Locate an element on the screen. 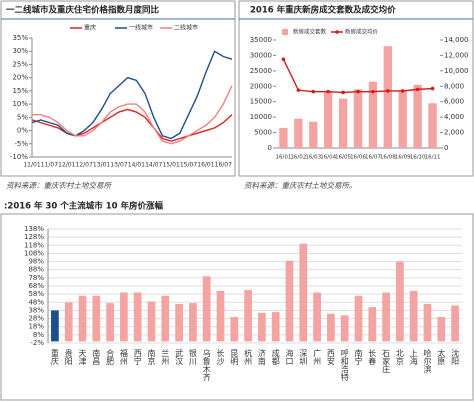 This screenshot has width=474, height=402. y-tick-label: 0% is located at coordinates (22, 131).